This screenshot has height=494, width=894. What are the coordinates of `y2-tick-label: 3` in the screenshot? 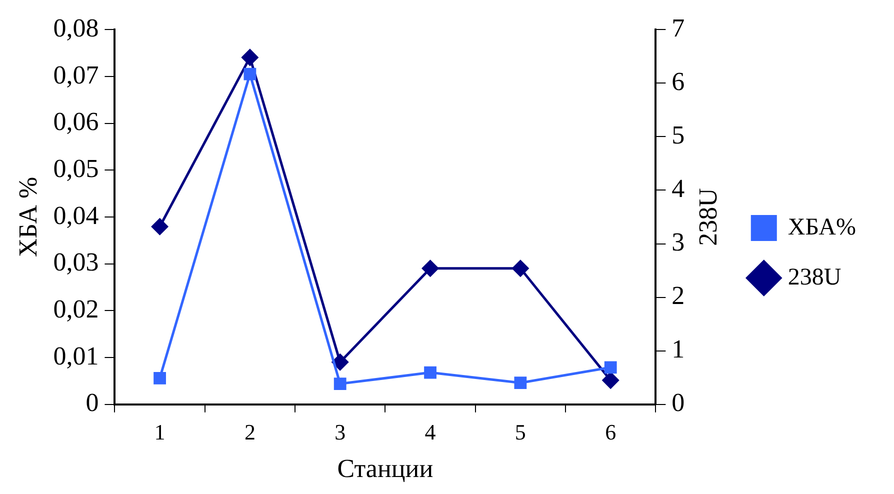 It's located at (678, 242).